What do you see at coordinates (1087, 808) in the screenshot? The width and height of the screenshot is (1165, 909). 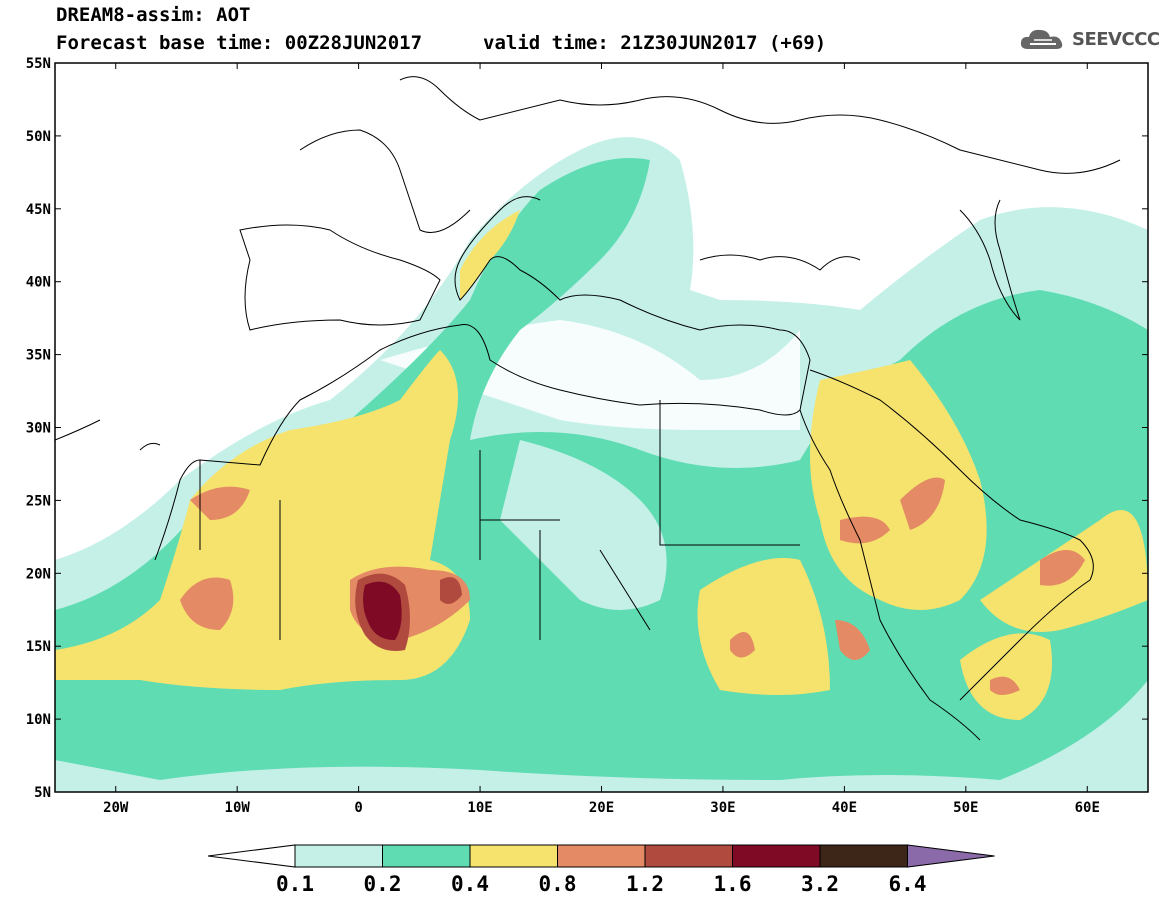 I see `lon-tick-label: 60E` at bounding box center [1087, 808].